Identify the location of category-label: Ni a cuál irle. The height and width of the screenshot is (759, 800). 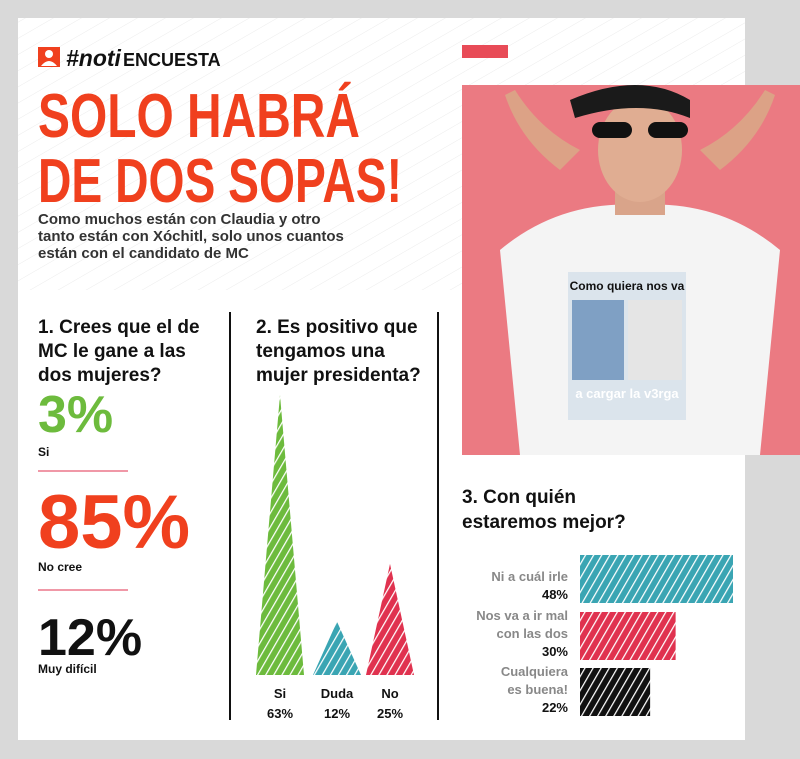
(529, 576).